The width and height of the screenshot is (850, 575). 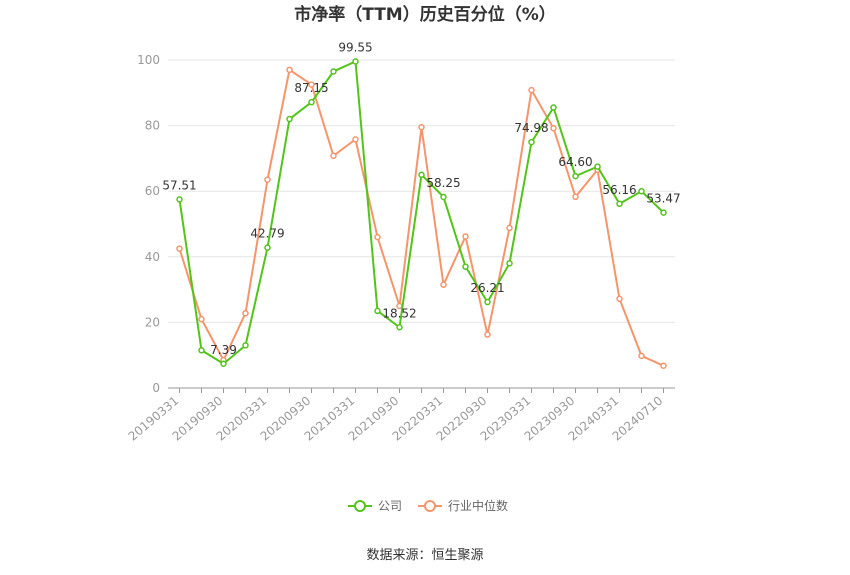 What do you see at coordinates (487, 288) in the screenshot?
I see `data-label: 26.21` at bounding box center [487, 288].